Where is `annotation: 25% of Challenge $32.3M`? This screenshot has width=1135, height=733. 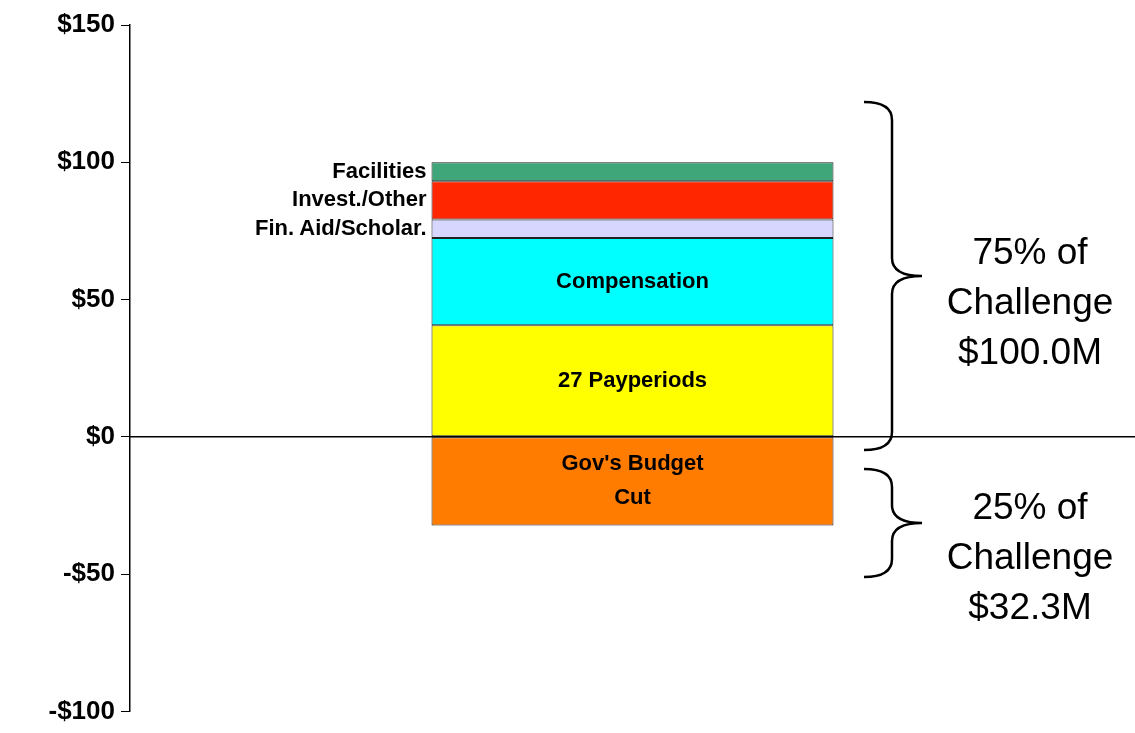
annotation: 25% of Challenge $32.3M is located at coordinates (1030, 557).